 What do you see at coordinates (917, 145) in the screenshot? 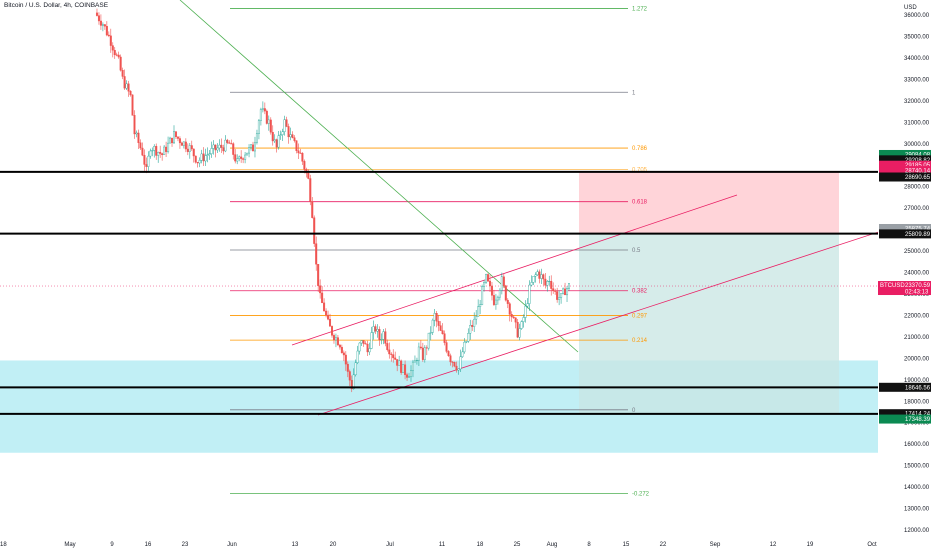
I see `y-tick-label: 30000.00` at bounding box center [917, 145].